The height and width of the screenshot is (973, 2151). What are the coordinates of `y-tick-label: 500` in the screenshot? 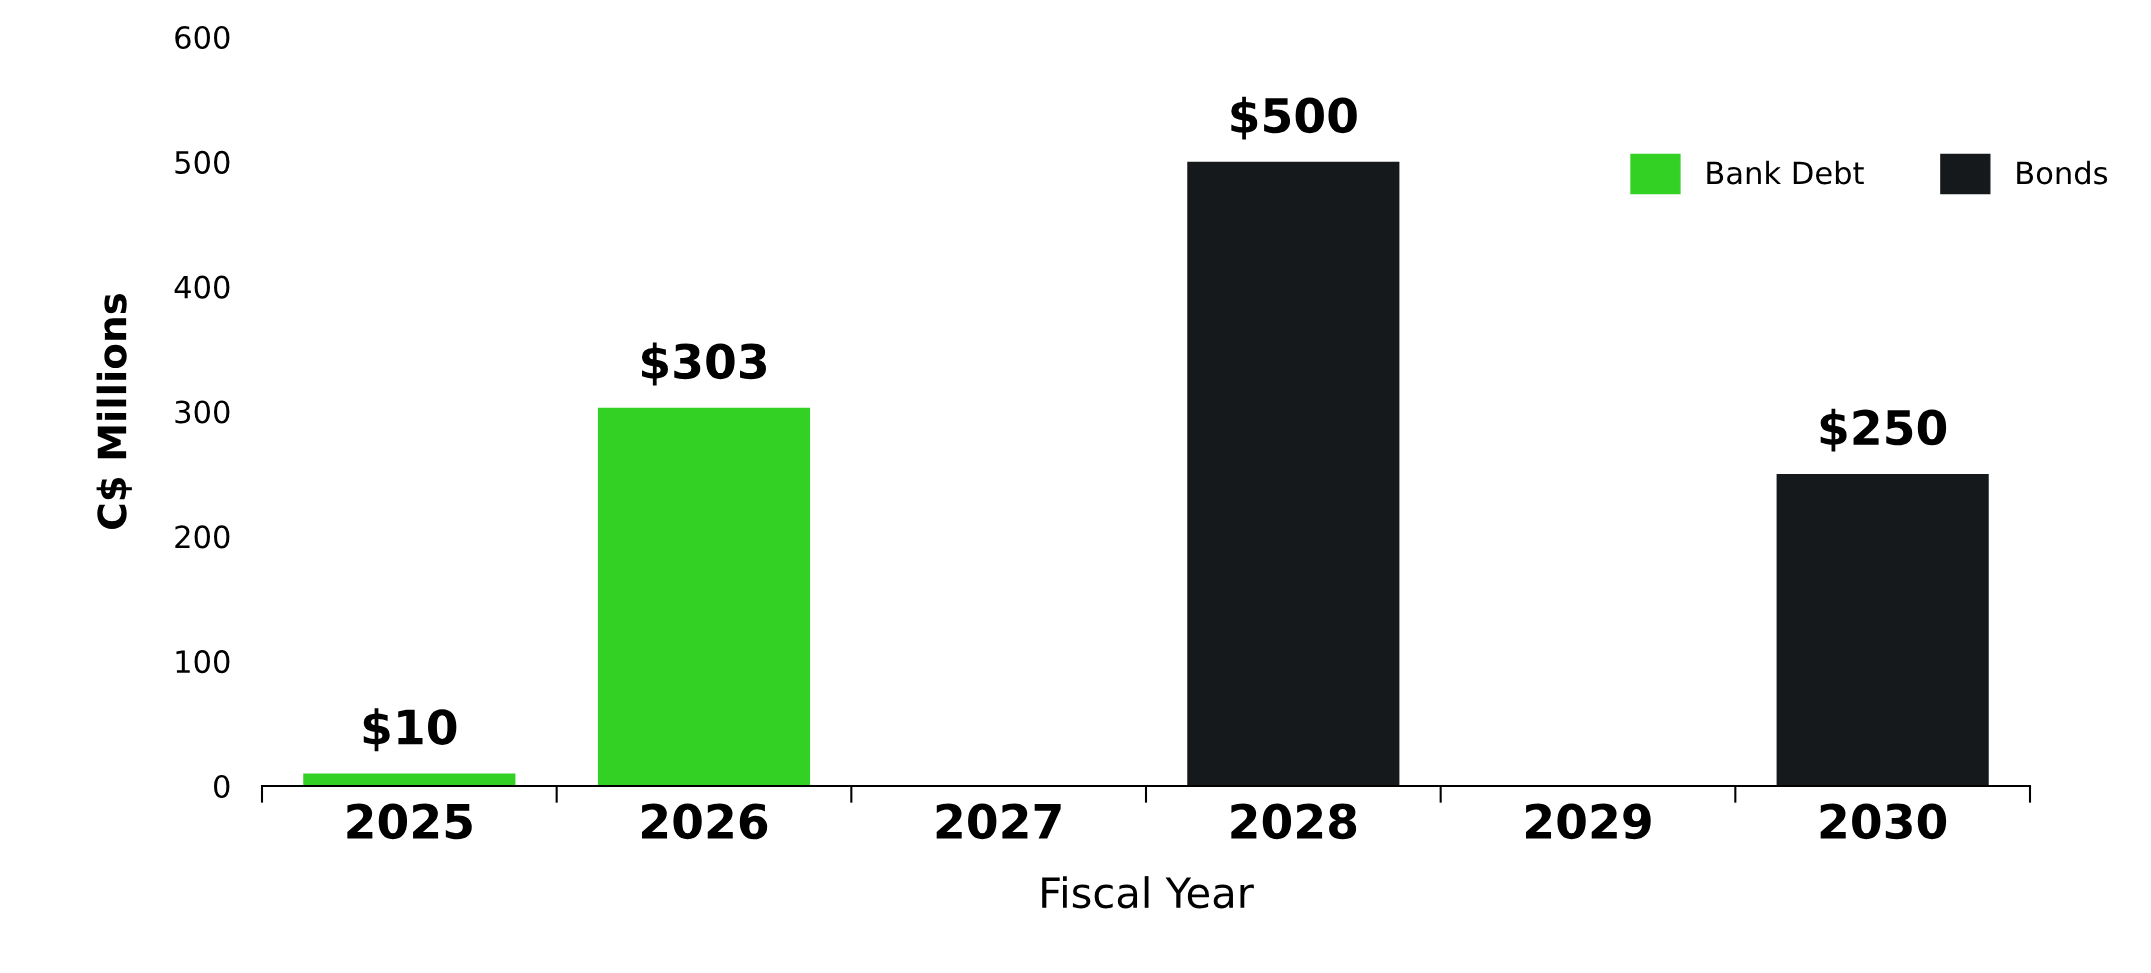 It's located at (202, 162).